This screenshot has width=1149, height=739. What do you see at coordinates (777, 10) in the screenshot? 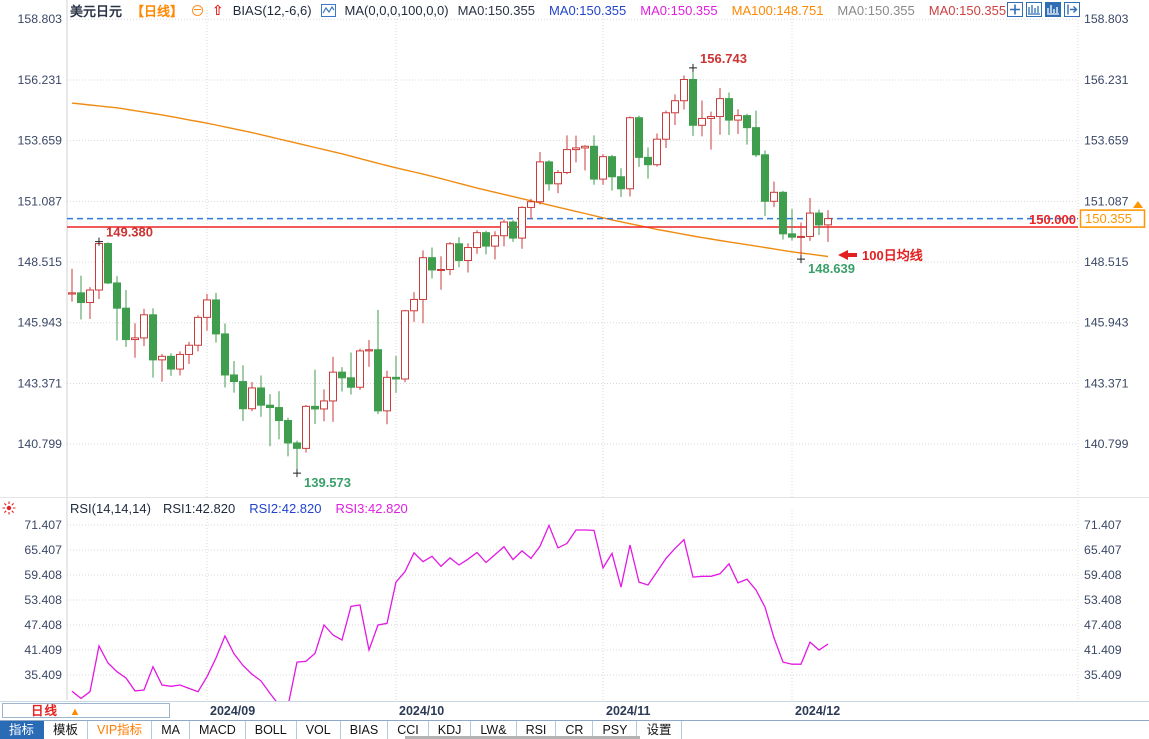
I see `ma-value-3: MA100:148.751` at bounding box center [777, 10].